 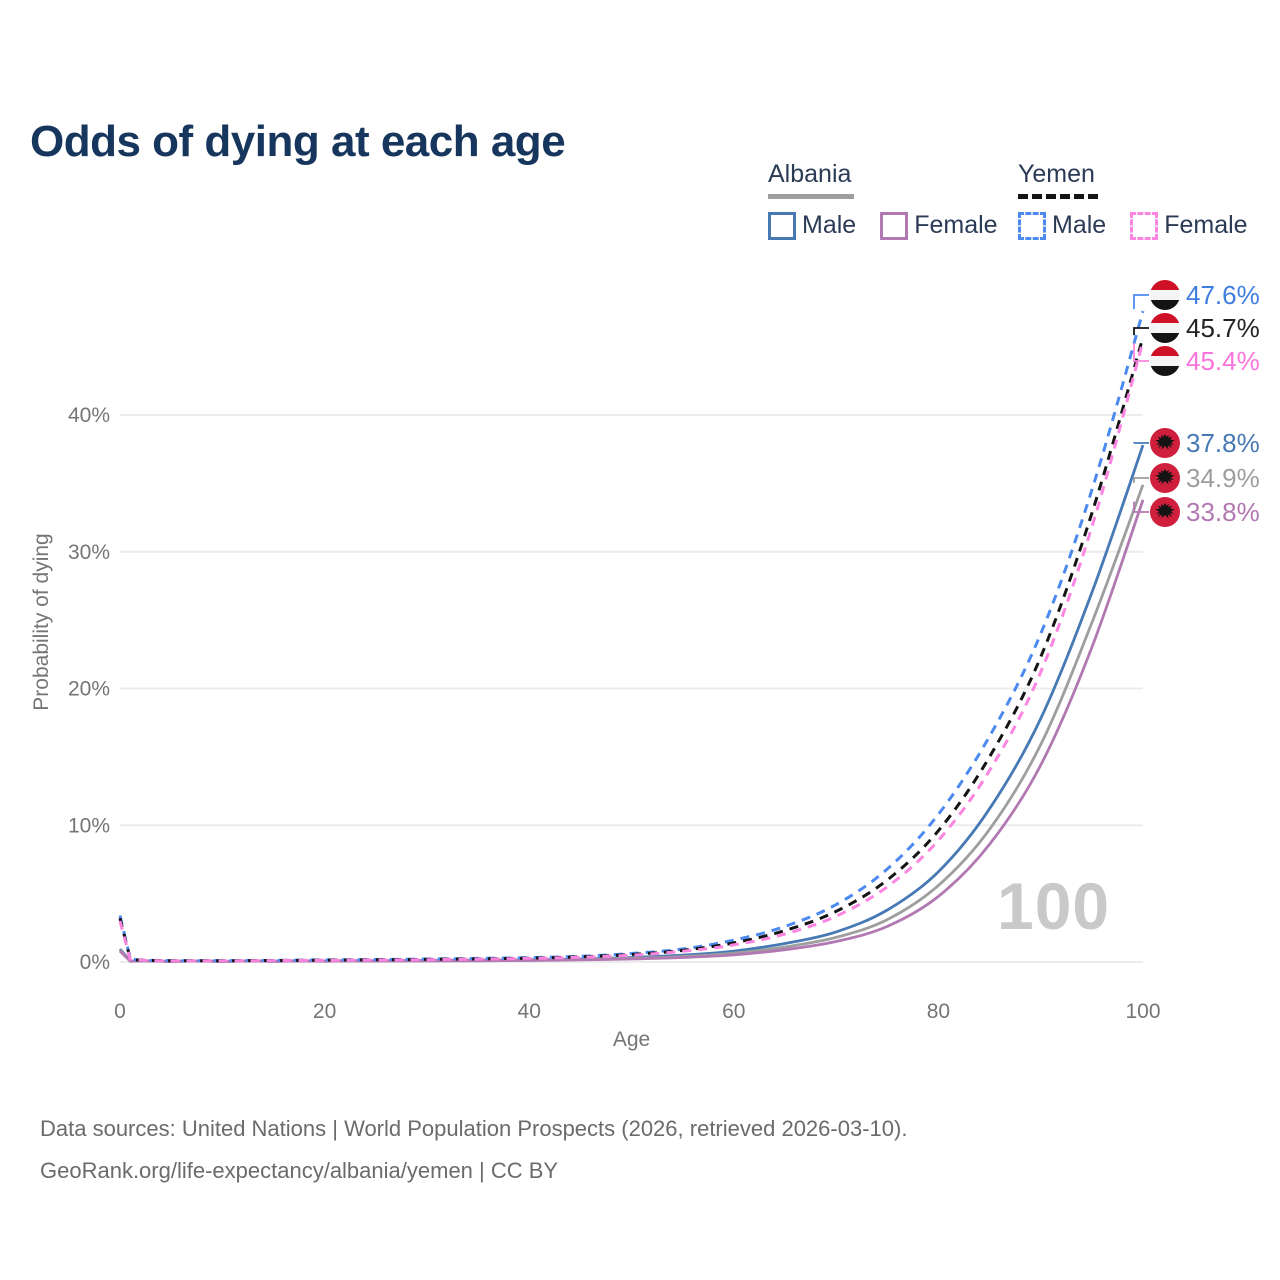 I want to click on legend-albania-male: Male, so click(x=812, y=225).